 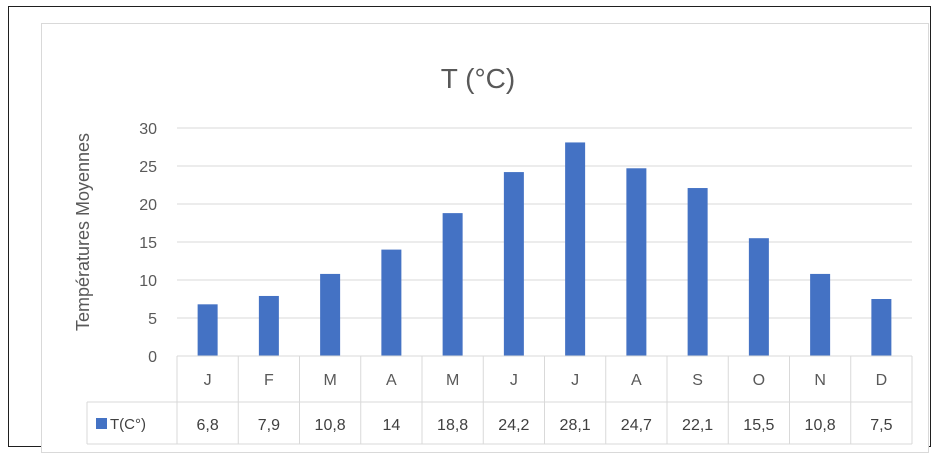 I want to click on data-value-label: 18,8, so click(x=452, y=425).